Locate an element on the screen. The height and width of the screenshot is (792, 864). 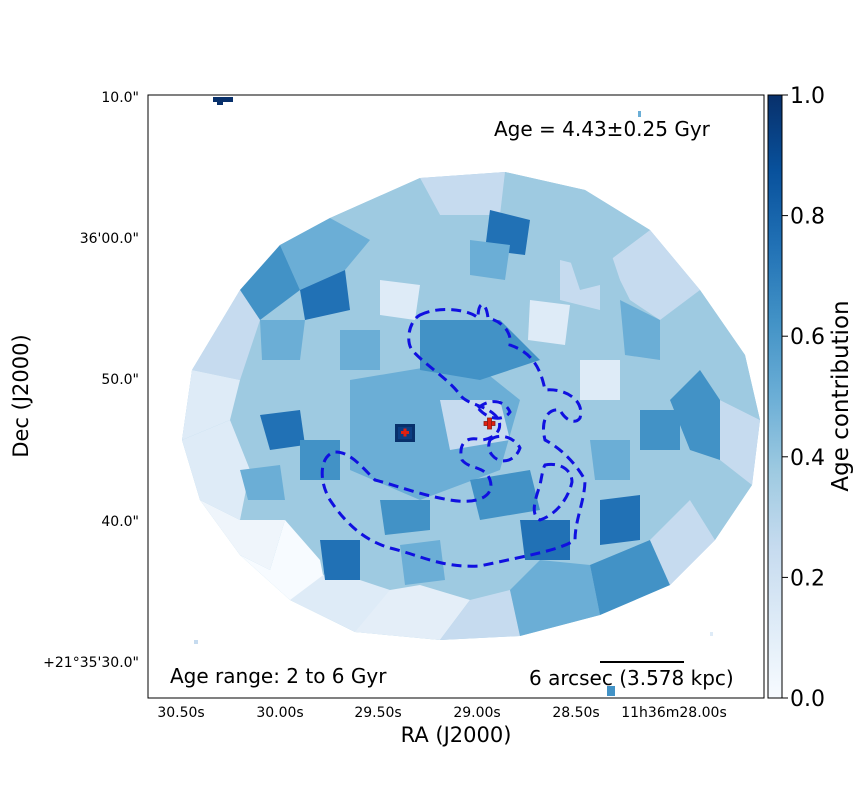
x-tick-label: 30.50s is located at coordinates (180, 713).